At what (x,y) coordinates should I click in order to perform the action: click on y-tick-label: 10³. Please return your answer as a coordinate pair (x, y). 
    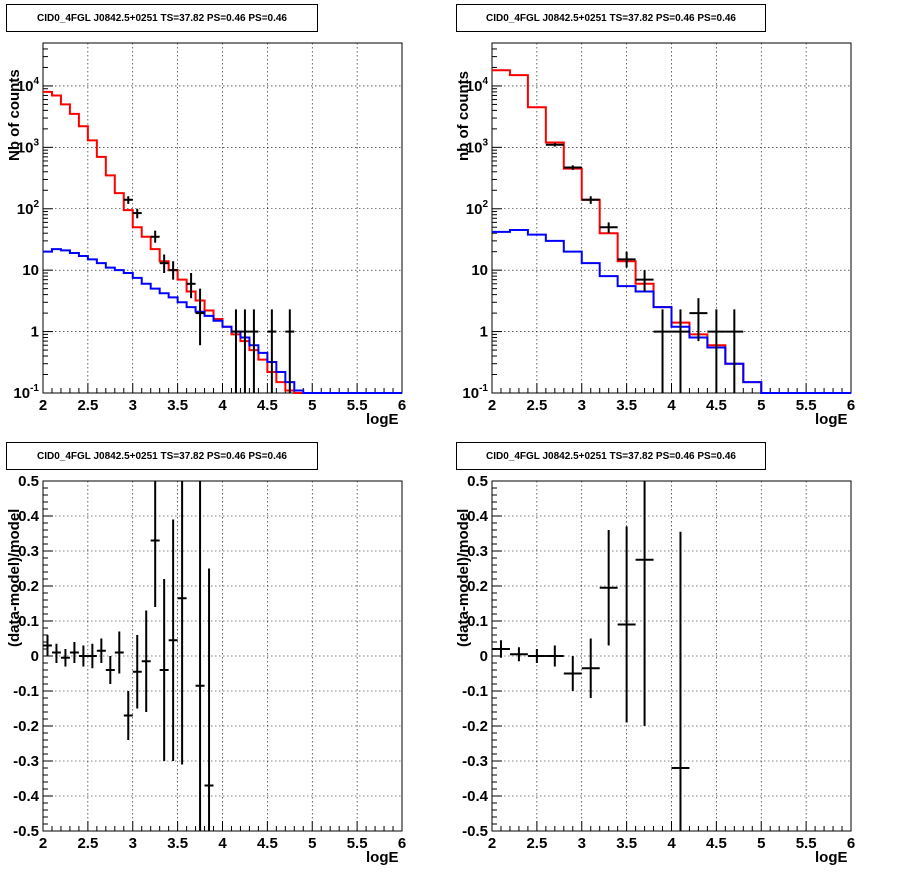
    Looking at the image, I should click on (28, 146).